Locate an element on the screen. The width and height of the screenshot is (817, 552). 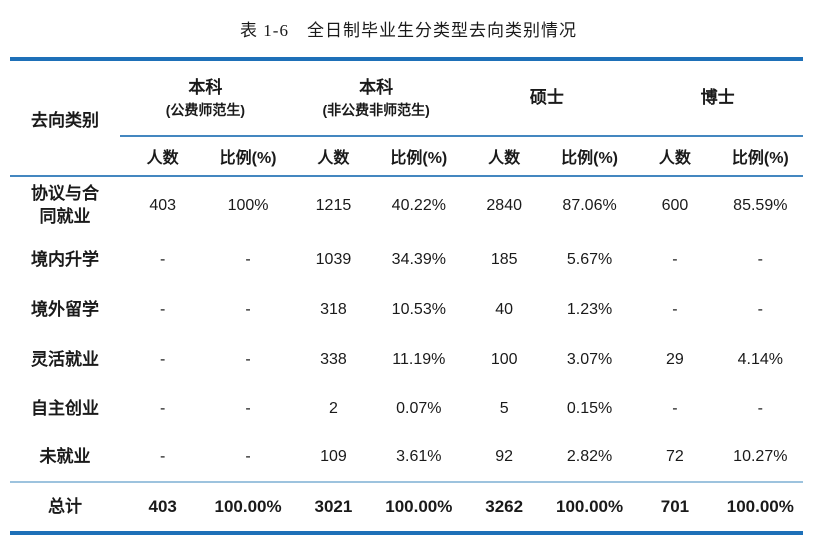
row-label: 协议与合同就业 is located at coordinates (65, 206).